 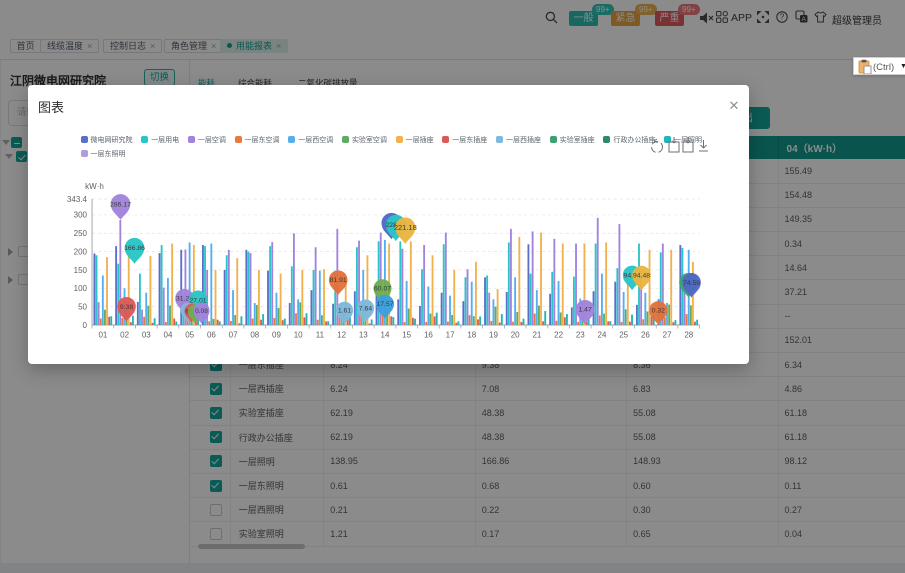 What do you see at coordinates (406, 335) in the screenshot?
I see `svg-text: 15` at bounding box center [406, 335].